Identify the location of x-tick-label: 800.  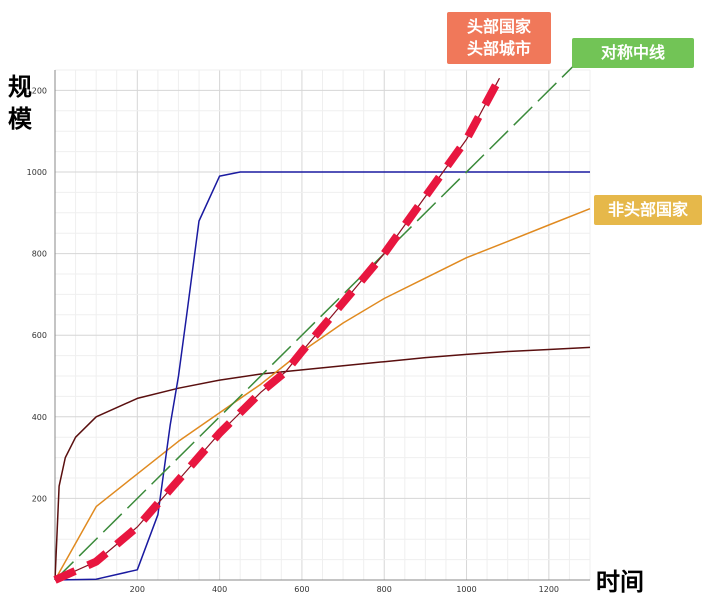
(384, 589).